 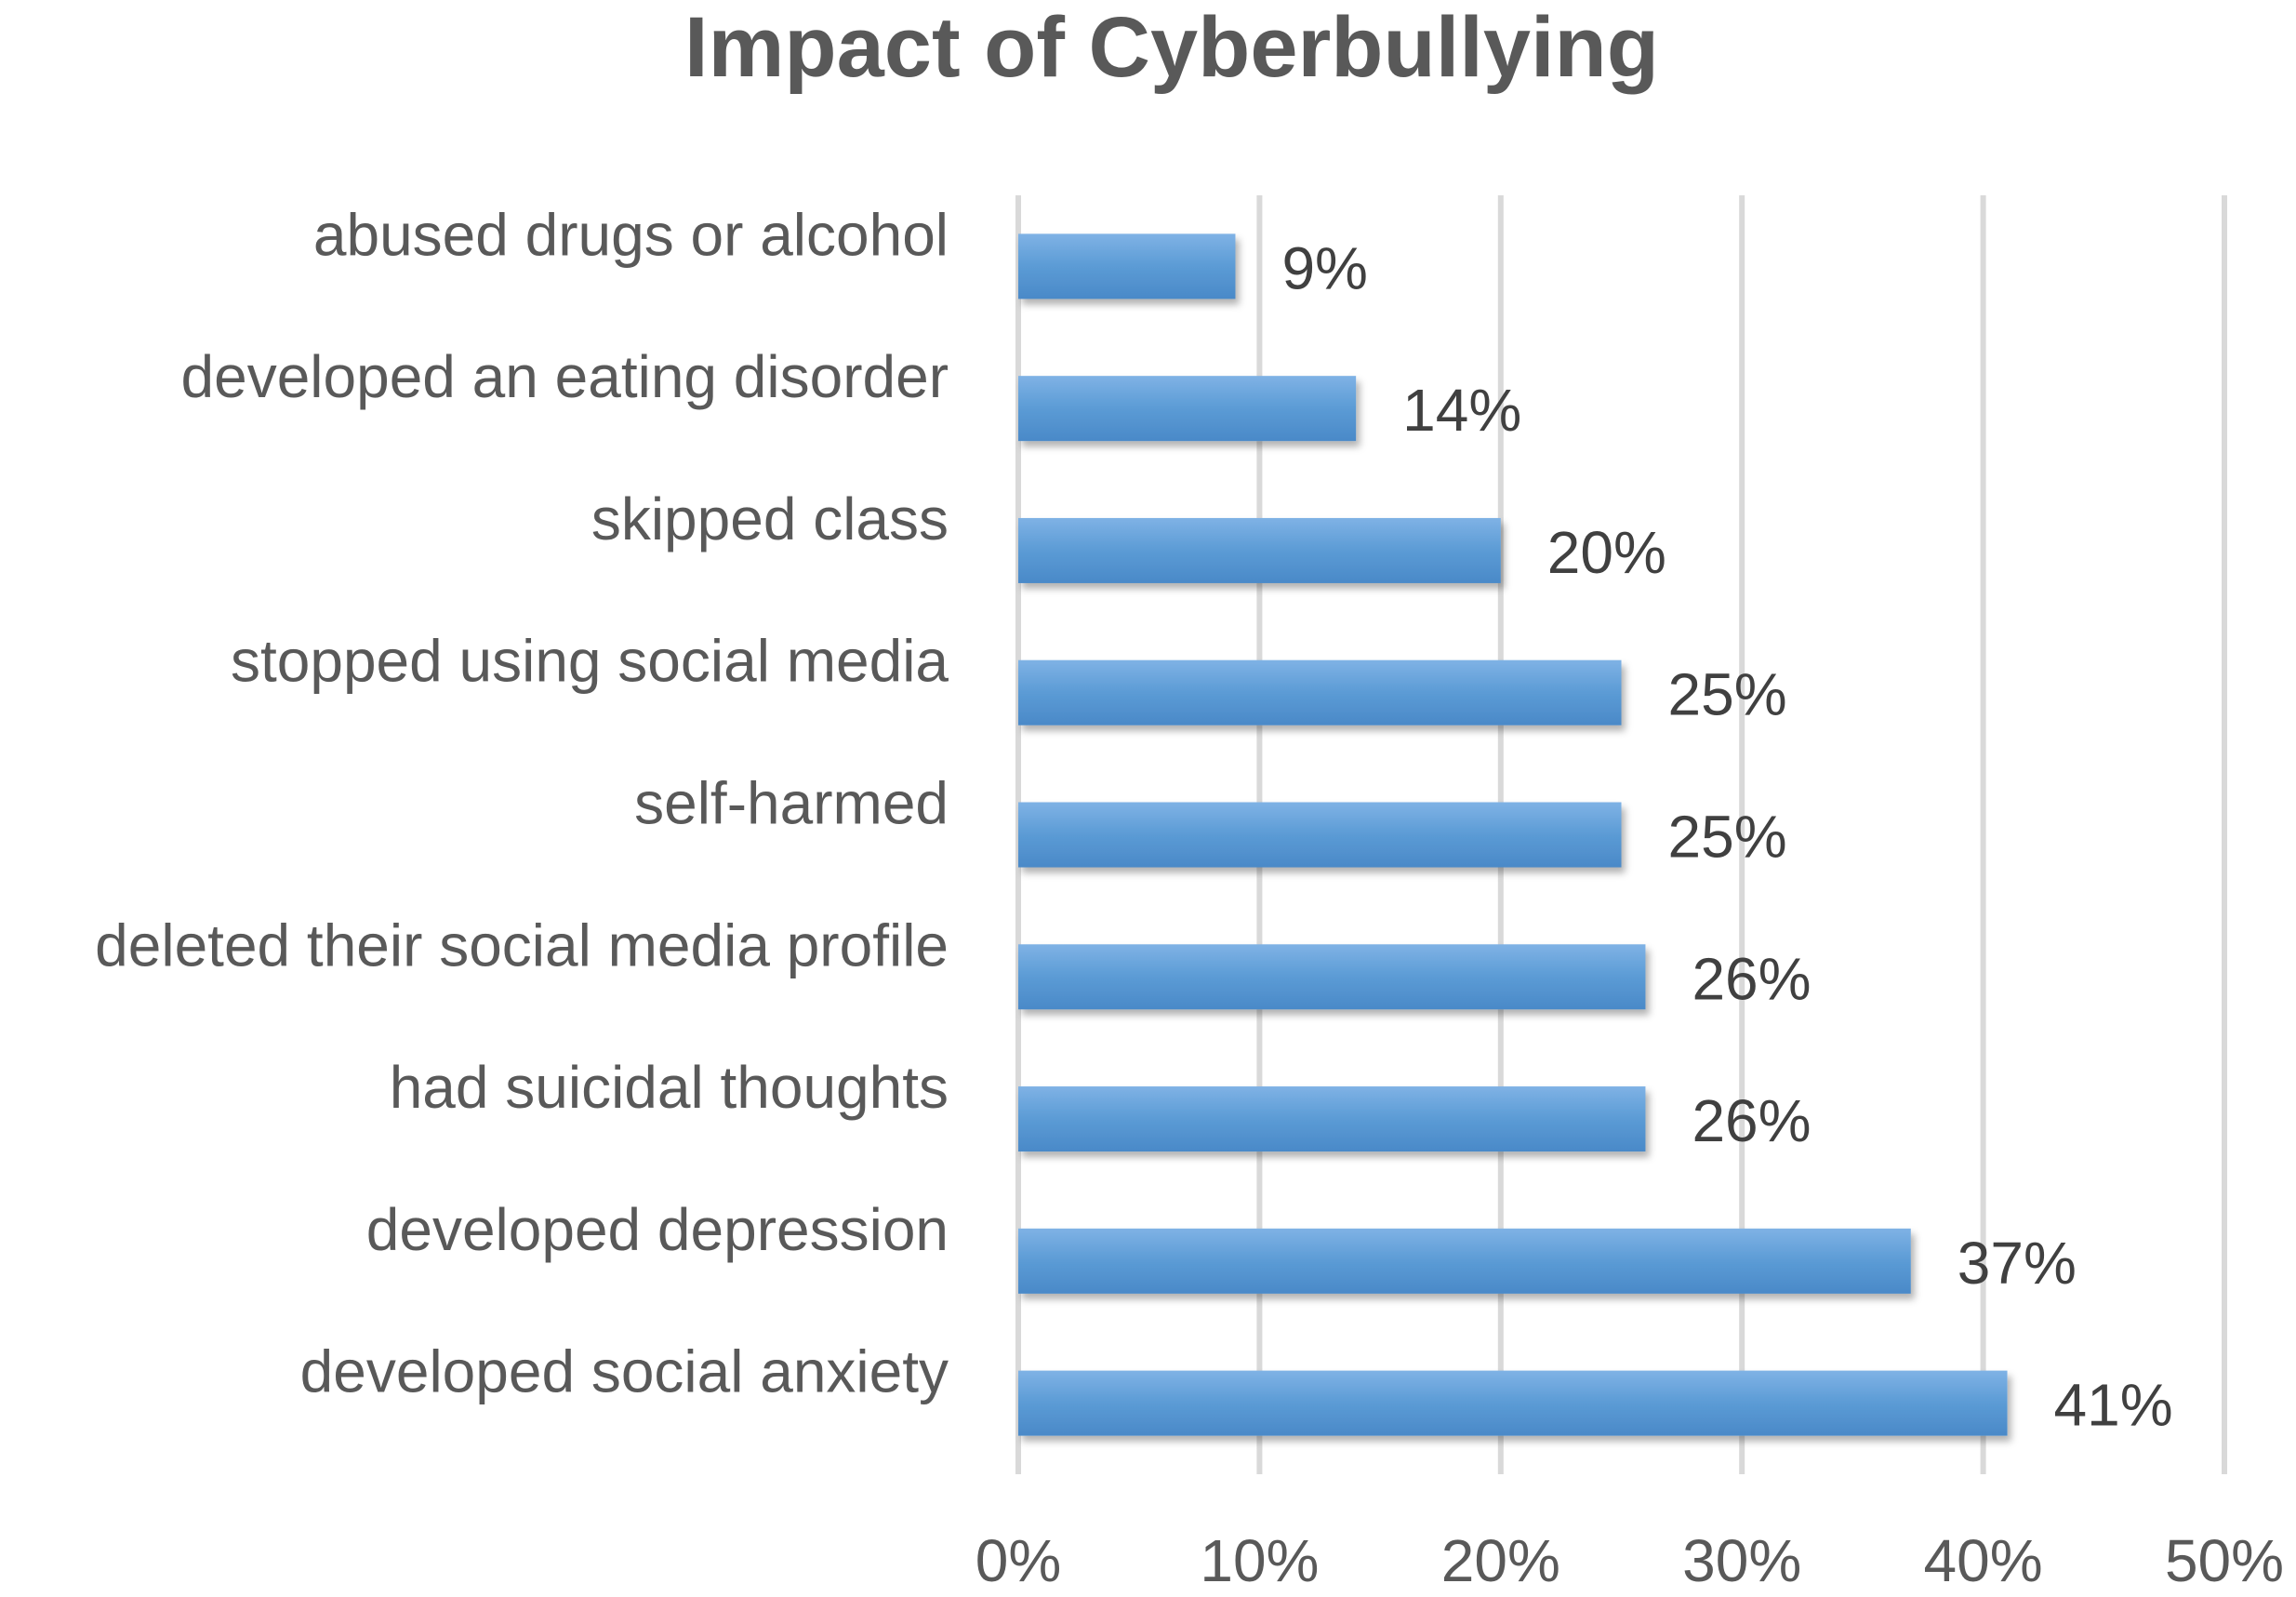 What do you see at coordinates (791, 803) in the screenshot?
I see `category-label: self-harmed` at bounding box center [791, 803].